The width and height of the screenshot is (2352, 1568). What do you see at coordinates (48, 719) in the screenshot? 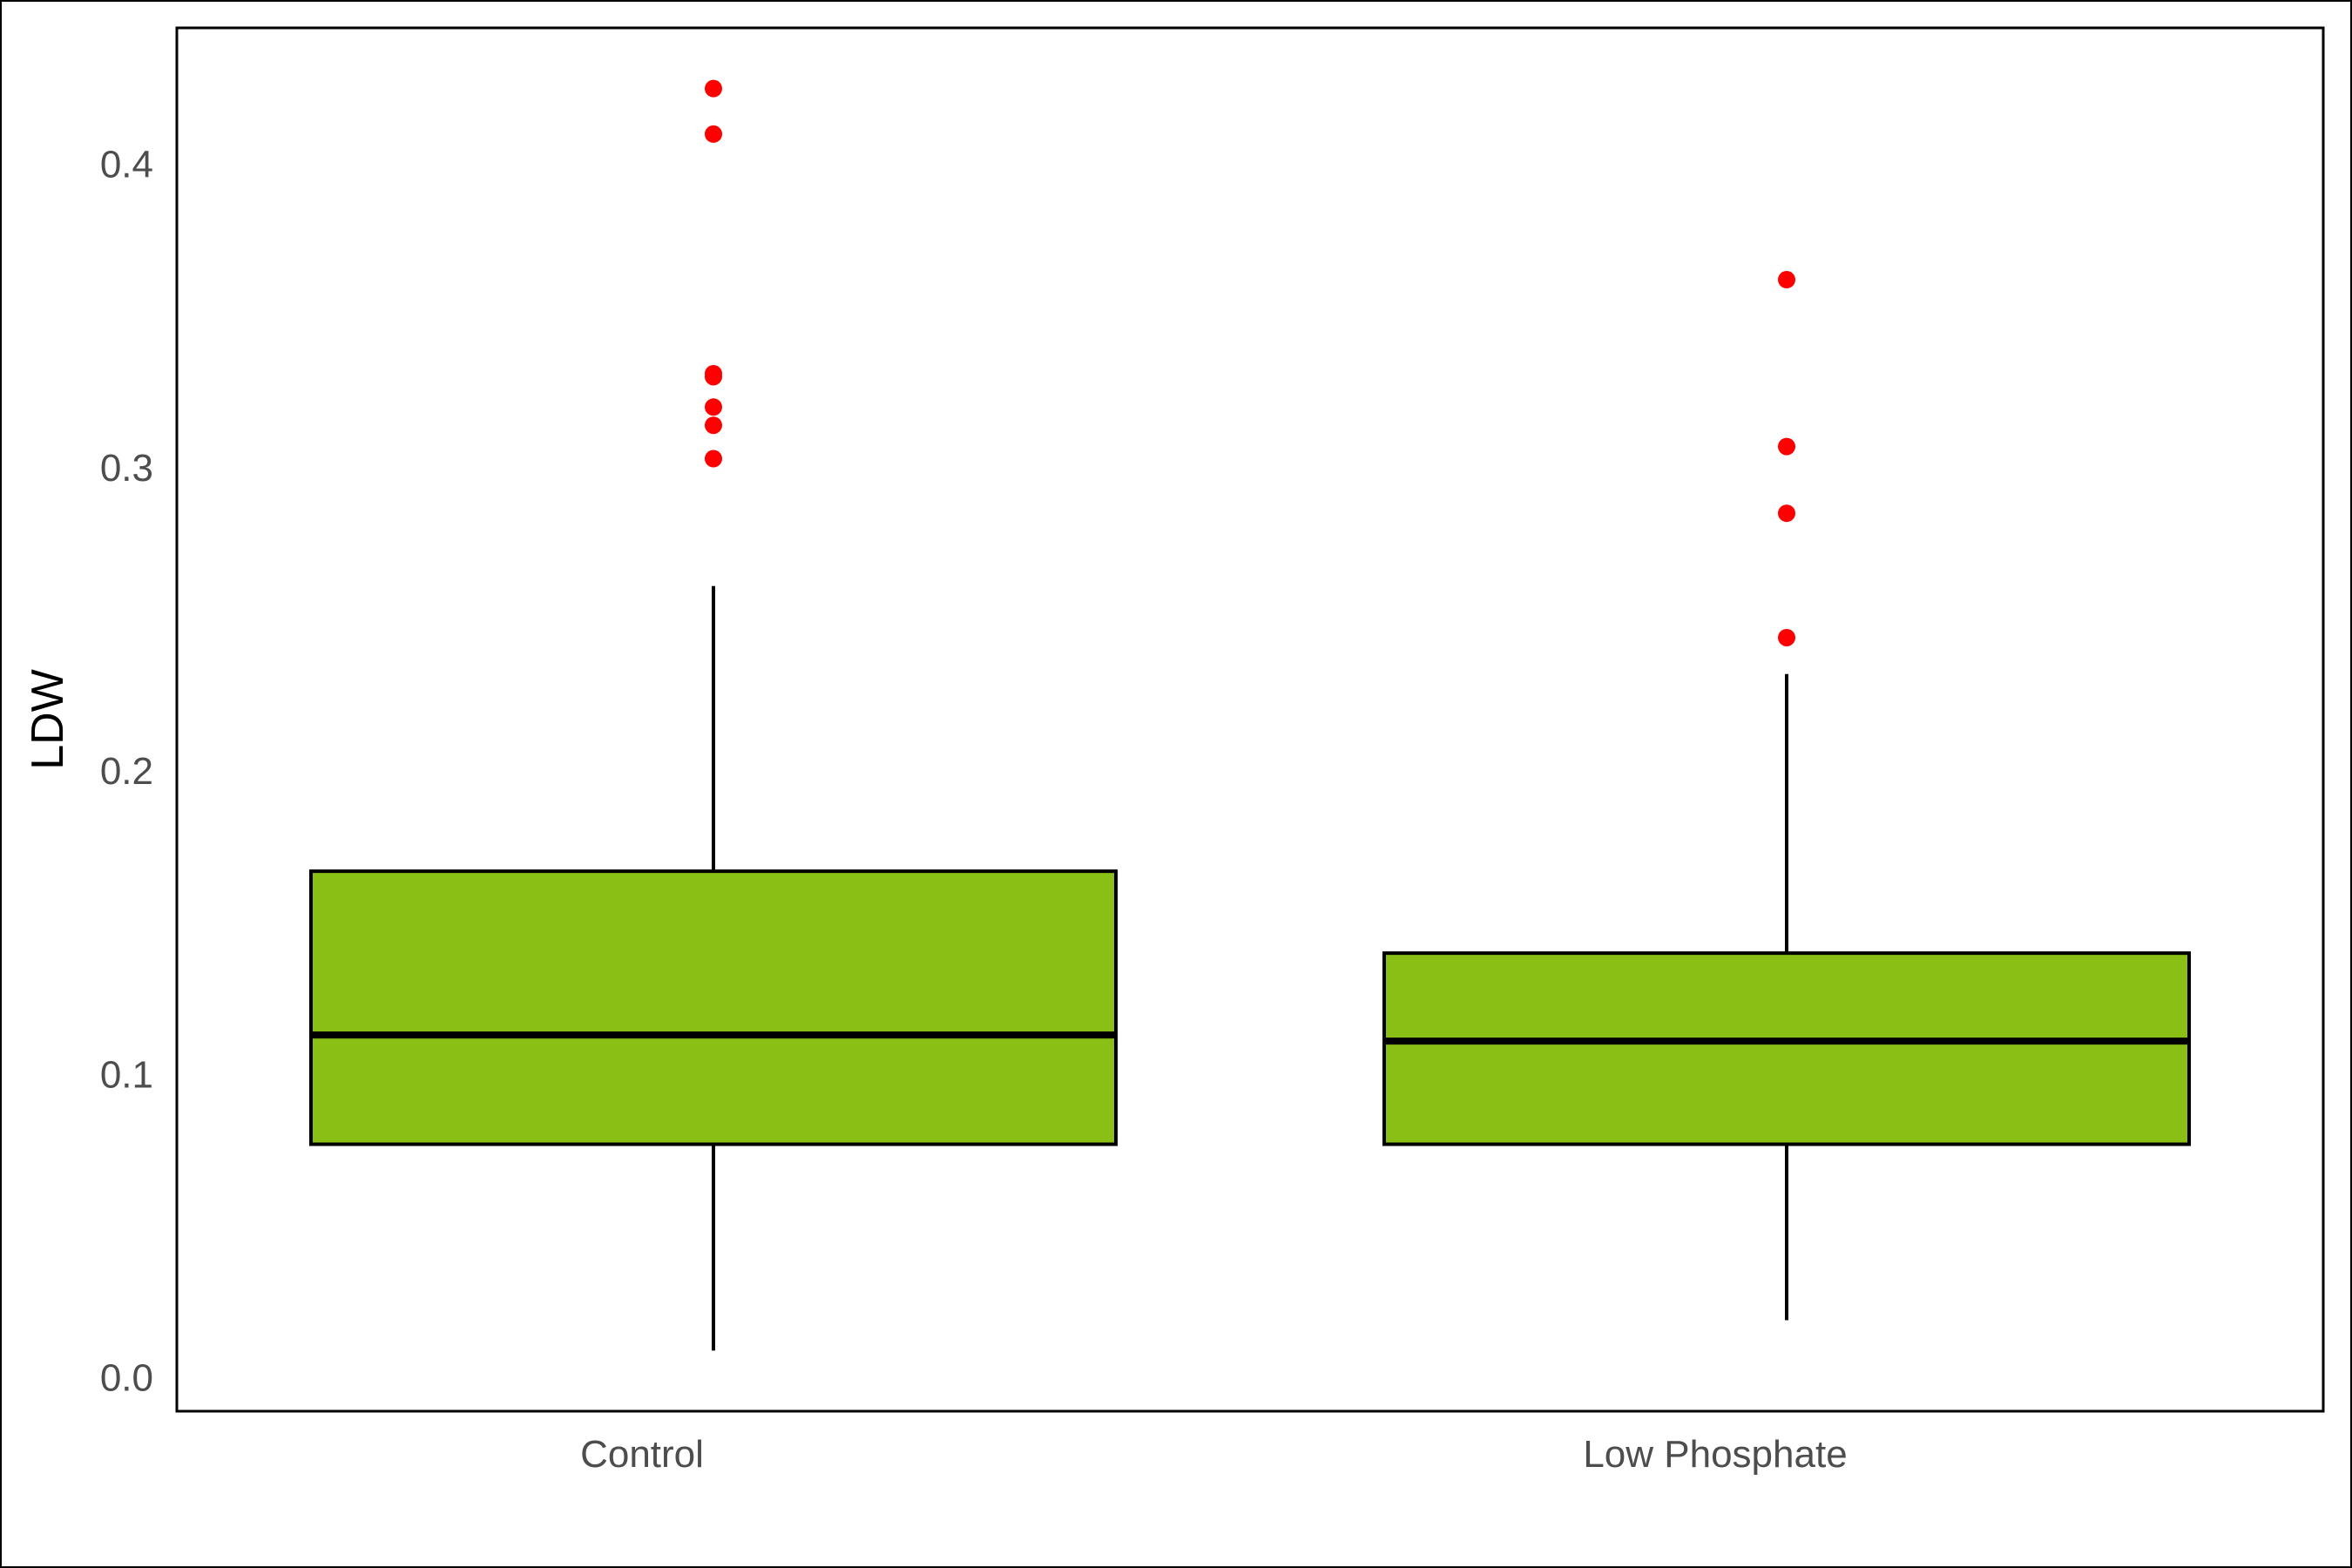
I see `y-axis-title: LDW` at bounding box center [48, 719].